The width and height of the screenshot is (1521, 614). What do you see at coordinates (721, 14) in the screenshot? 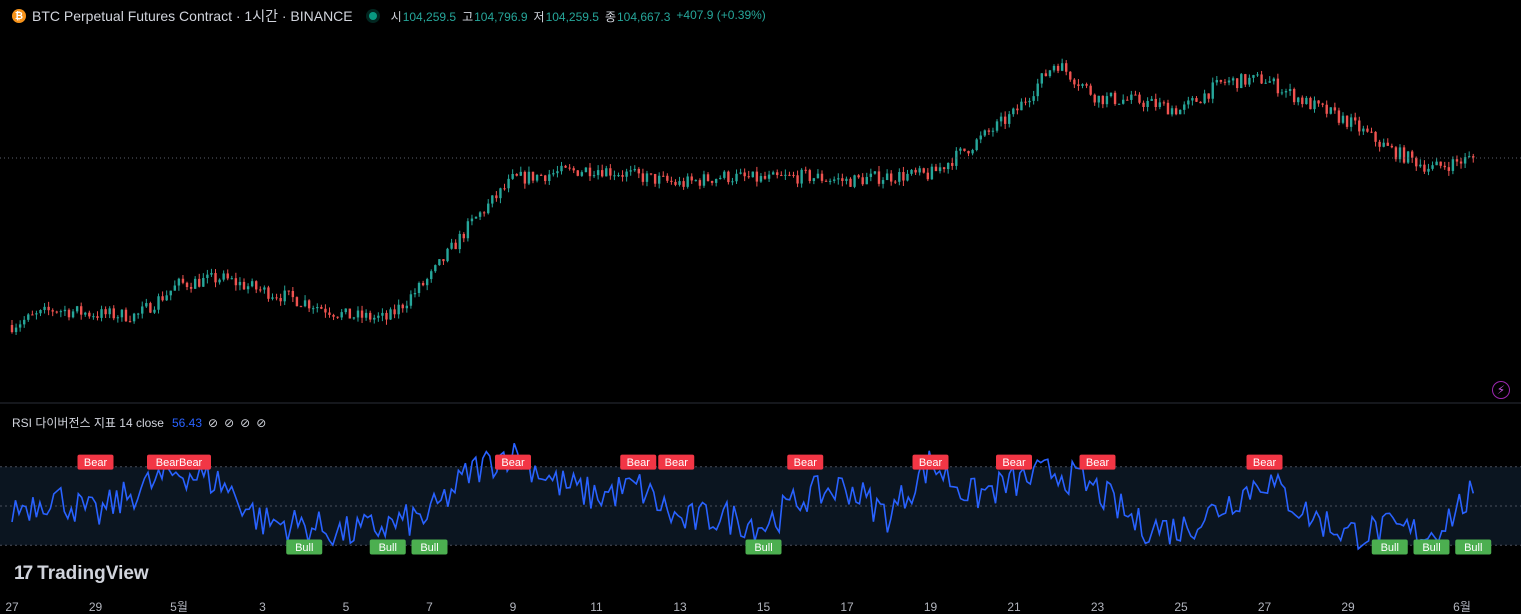
I see `change-value: +407.9 (+0.39%)` at bounding box center [721, 14].